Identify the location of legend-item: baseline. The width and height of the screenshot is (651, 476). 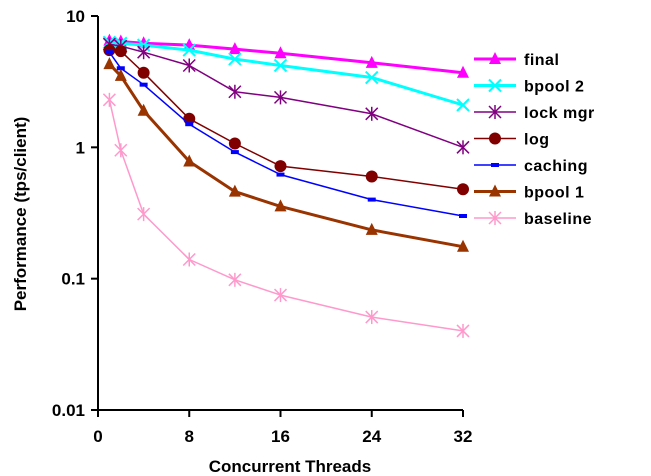
(533, 219).